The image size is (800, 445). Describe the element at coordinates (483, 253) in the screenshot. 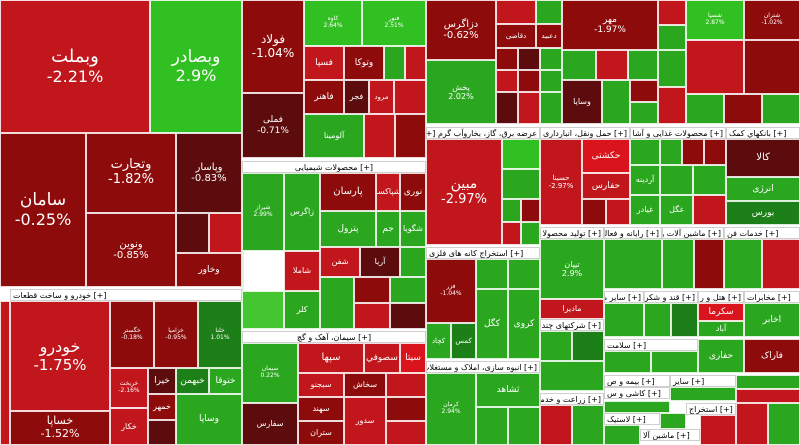

I see `sector-header-refining: [+] استخراج کانه های فلزی` at that location.